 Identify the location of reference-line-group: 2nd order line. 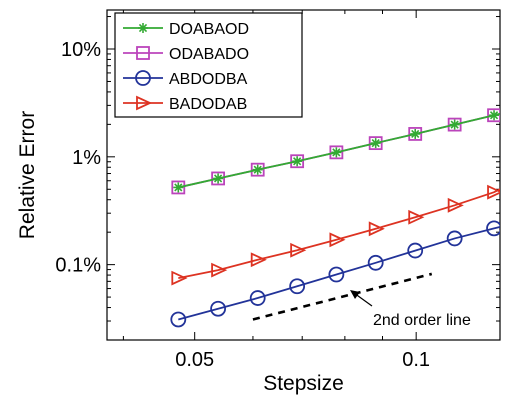
(361, 300).